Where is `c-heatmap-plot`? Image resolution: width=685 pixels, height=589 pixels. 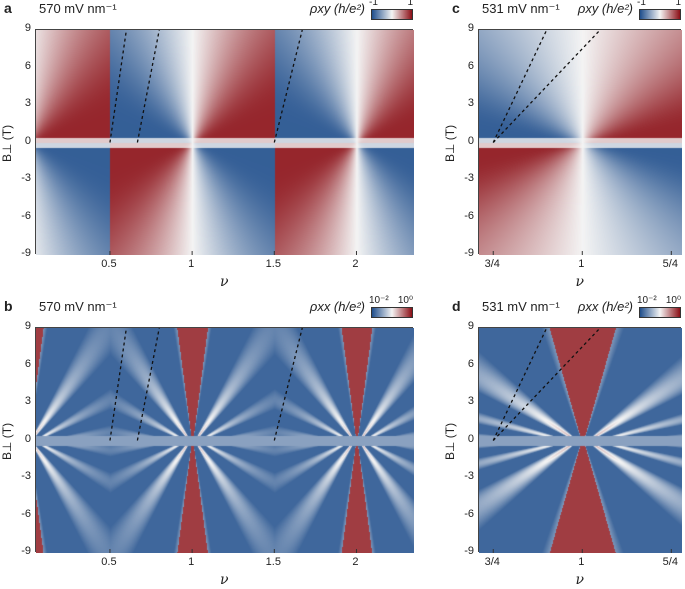
c-heatmap-plot is located at coordinates (580, 142).